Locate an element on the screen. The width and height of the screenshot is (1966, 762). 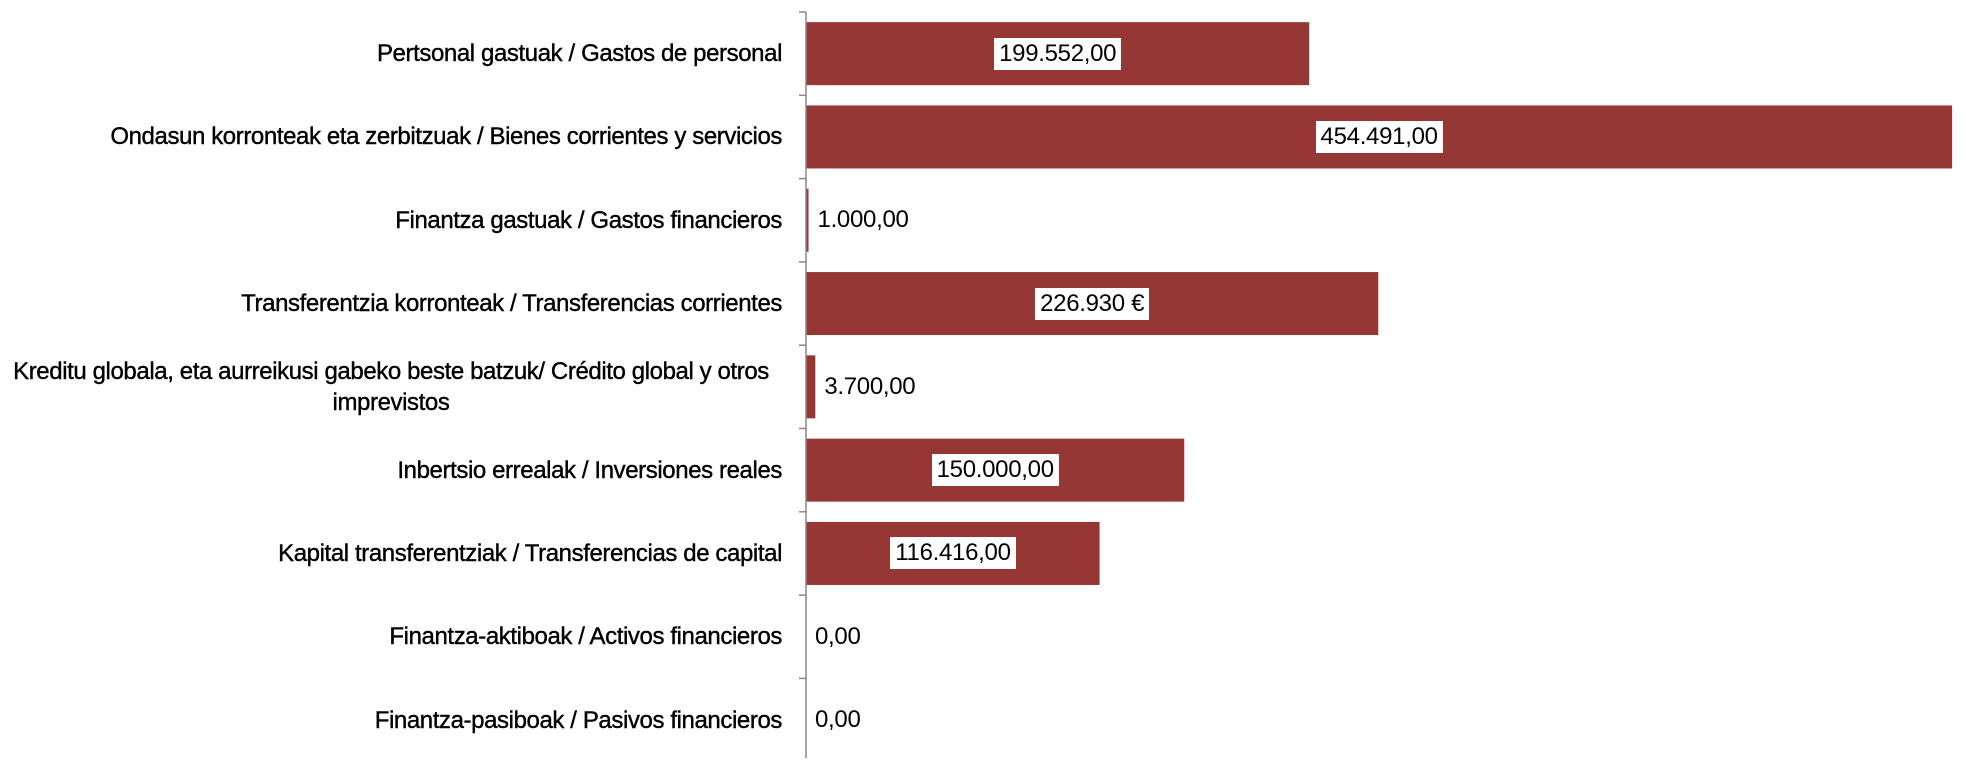
category-row: Finantza gastuak / Gastos financieros is located at coordinates (391, 220).